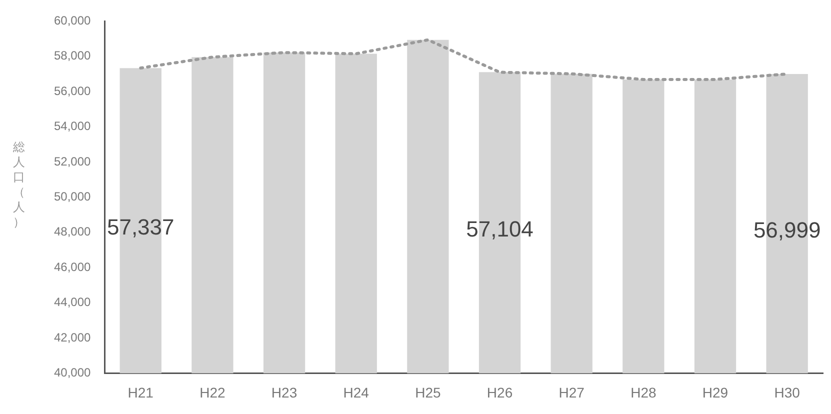 This screenshot has height=414, width=831. I want to click on y-tick-label: 58,000, so click(73, 55).